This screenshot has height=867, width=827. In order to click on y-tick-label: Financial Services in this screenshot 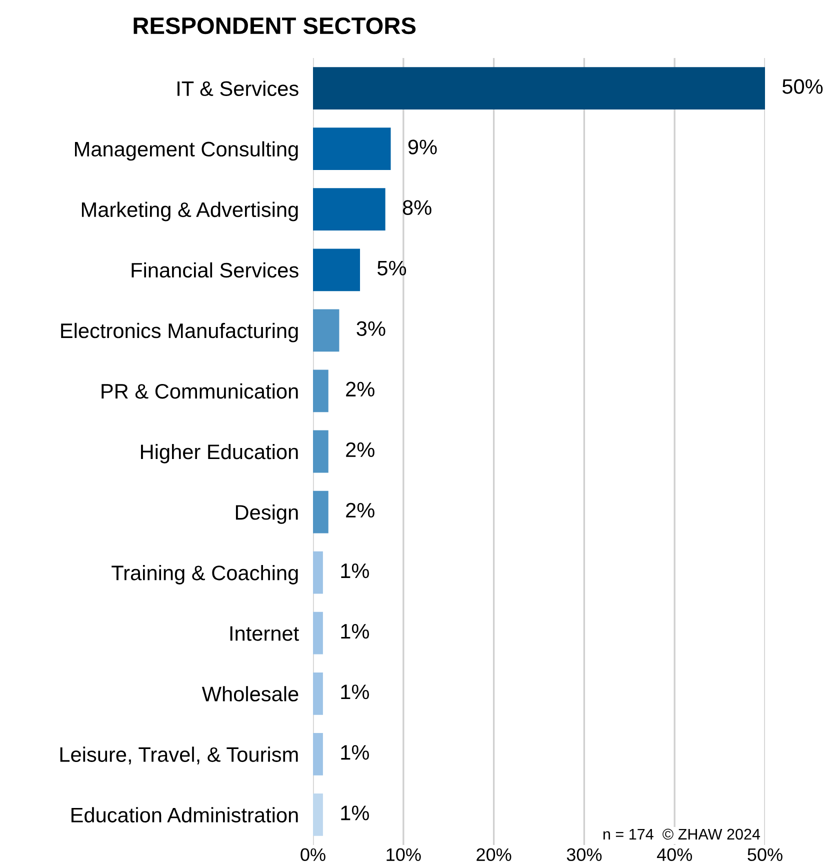, I will do `click(215, 270)`.